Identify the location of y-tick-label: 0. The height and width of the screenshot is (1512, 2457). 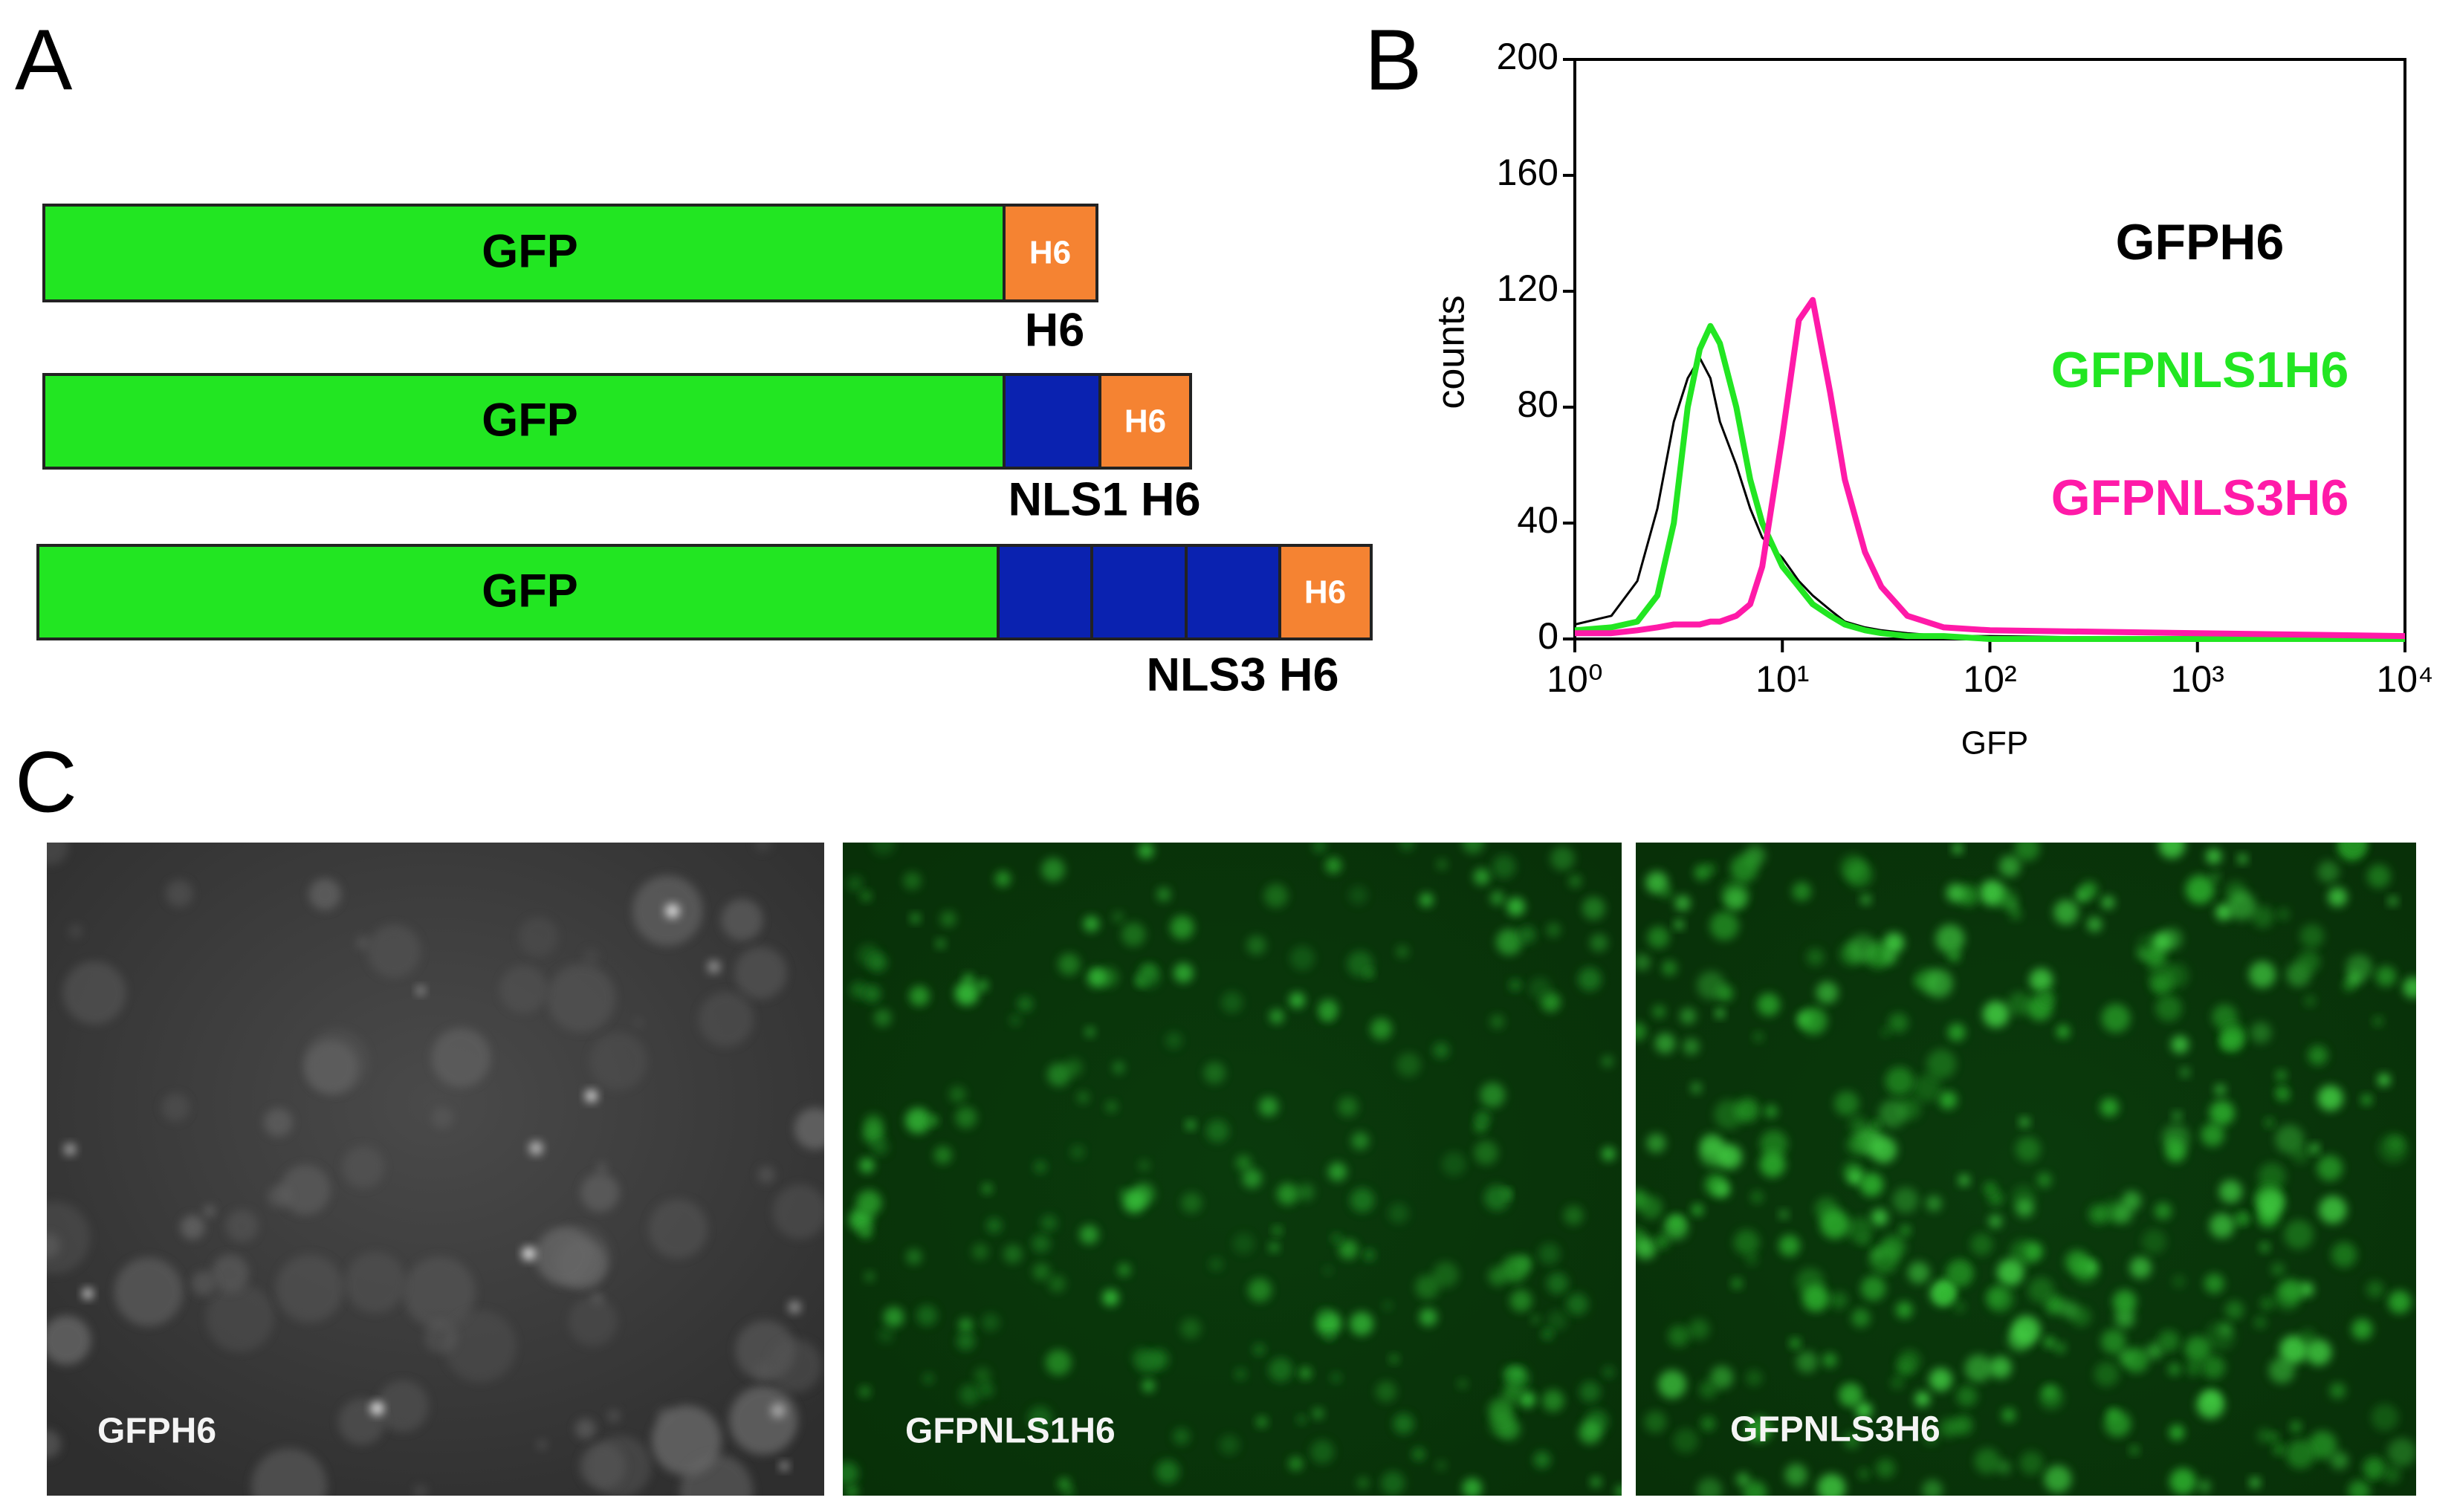
(1548, 636).